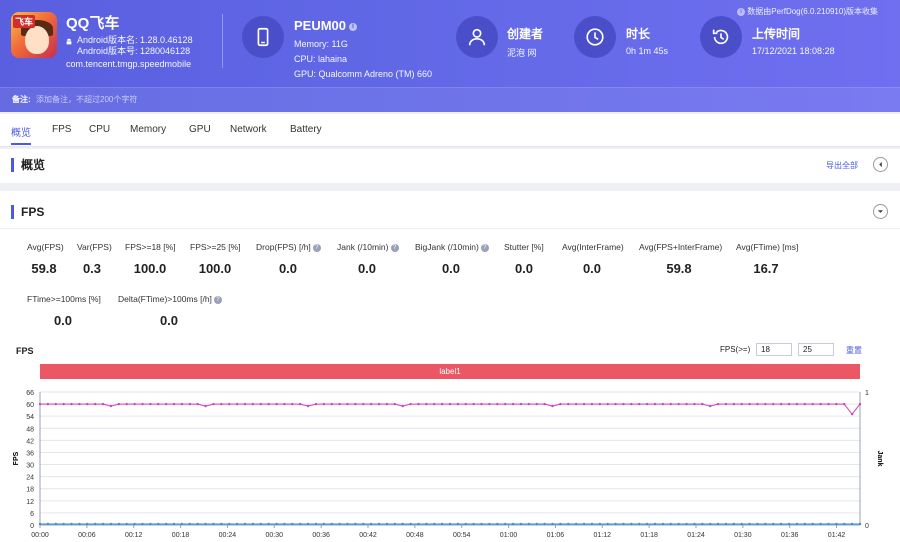 This screenshot has width=900, height=542. I want to click on export-all-link: 导出全部, so click(842, 165).